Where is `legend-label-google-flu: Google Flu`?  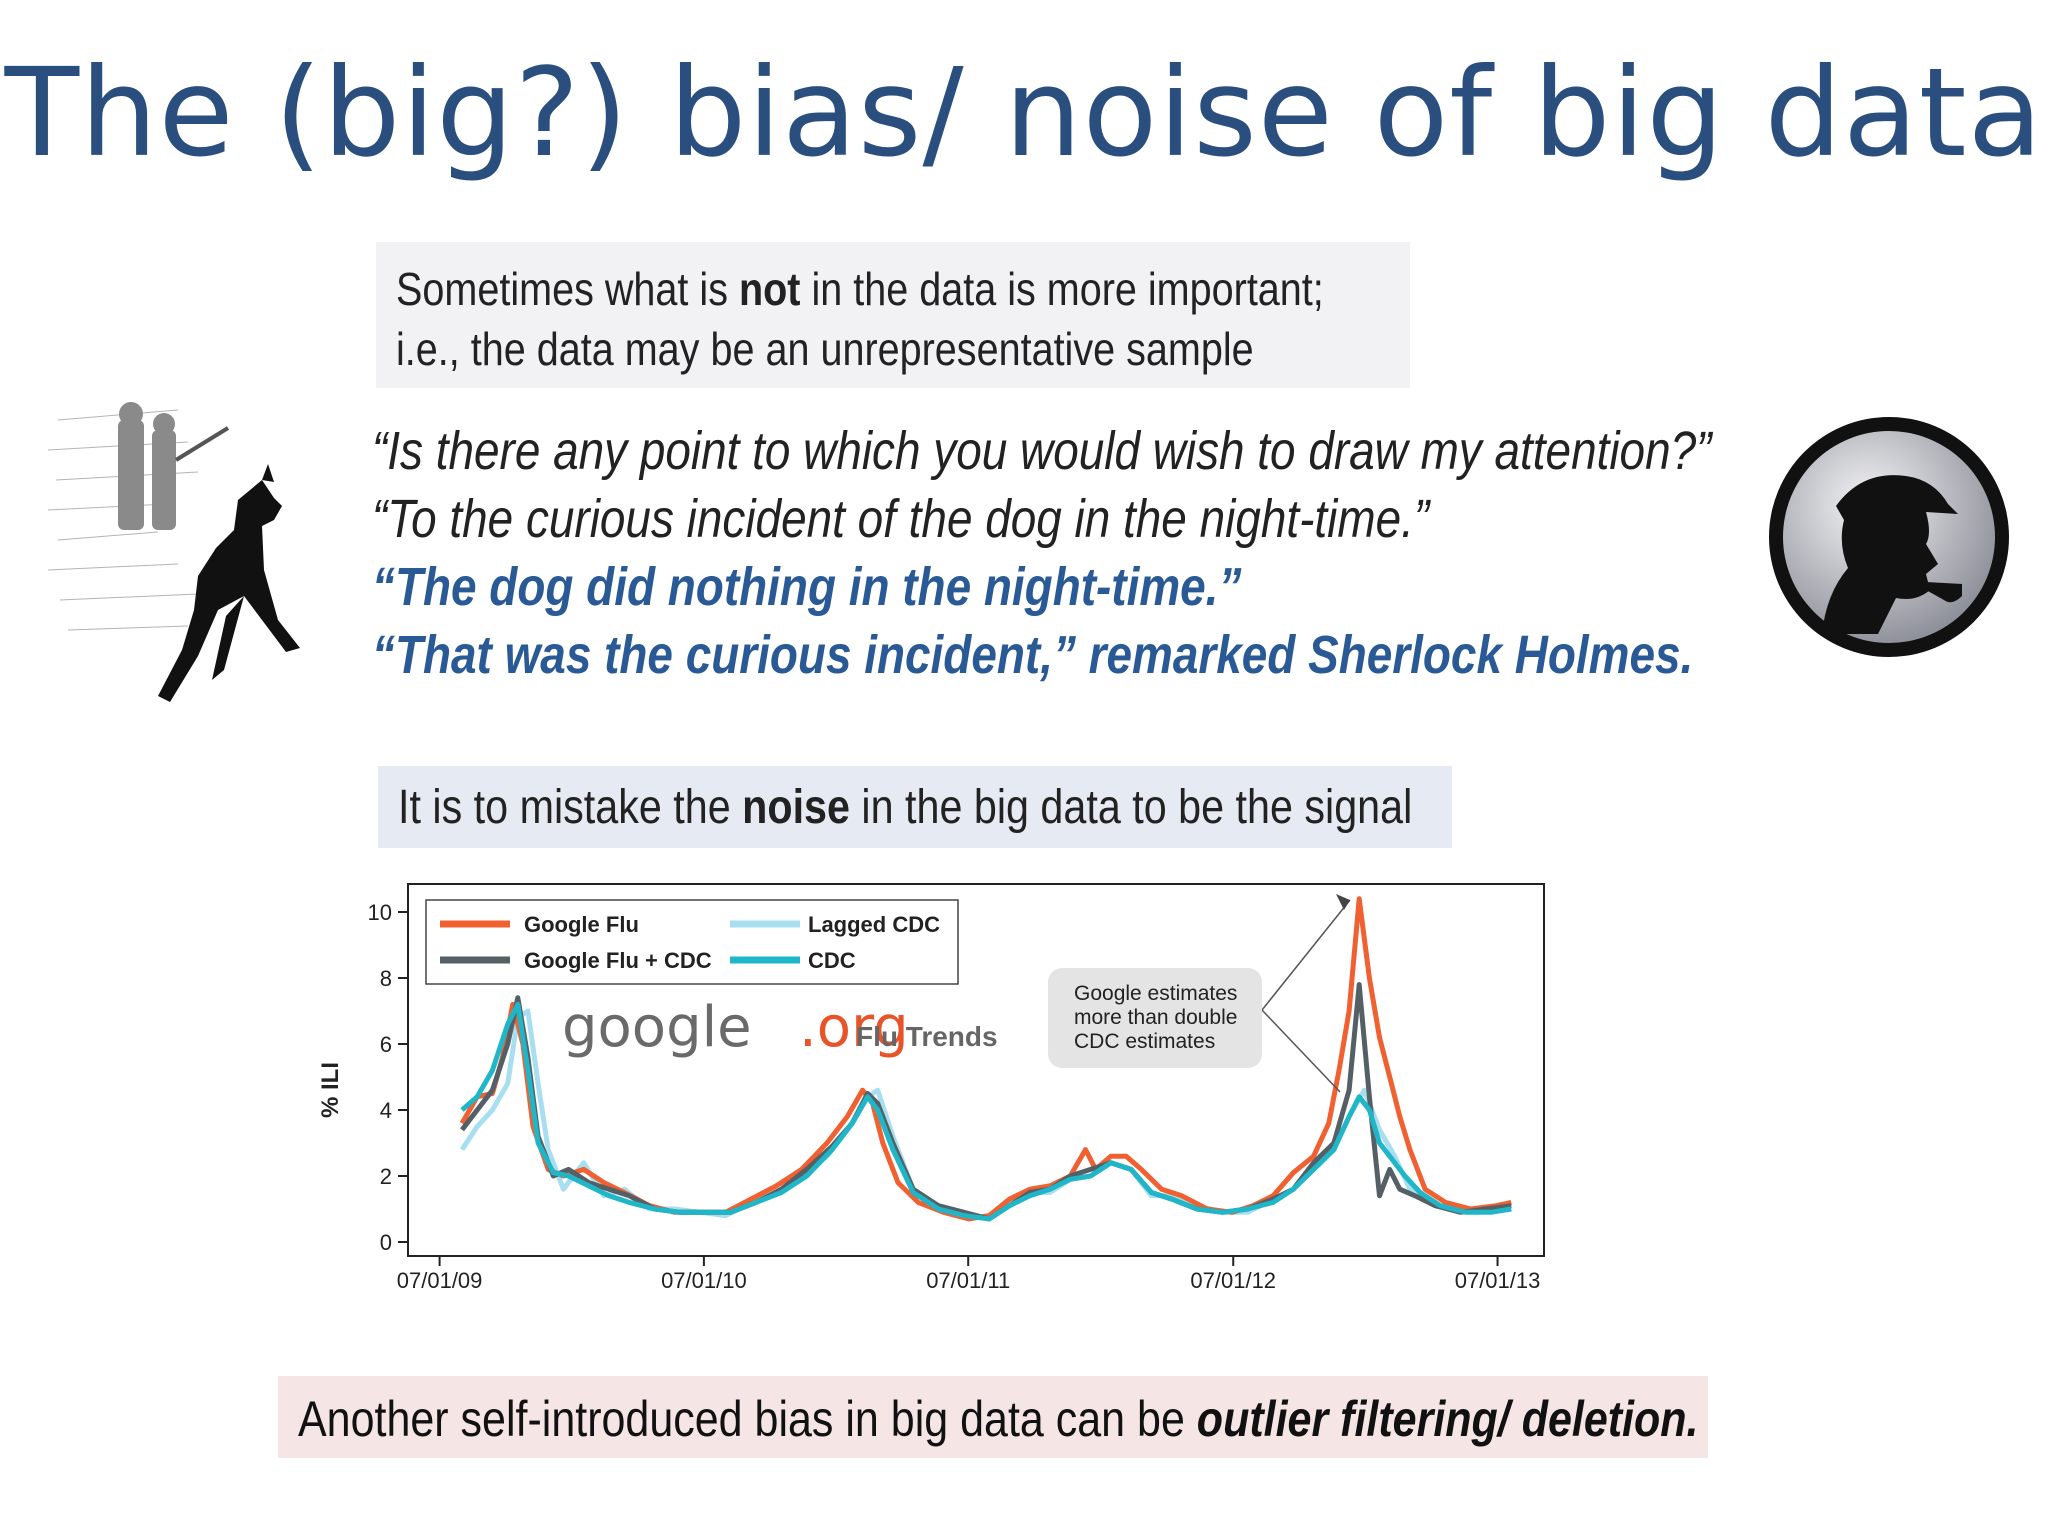
legend-label-google-flu: Google Flu is located at coordinates (581, 924).